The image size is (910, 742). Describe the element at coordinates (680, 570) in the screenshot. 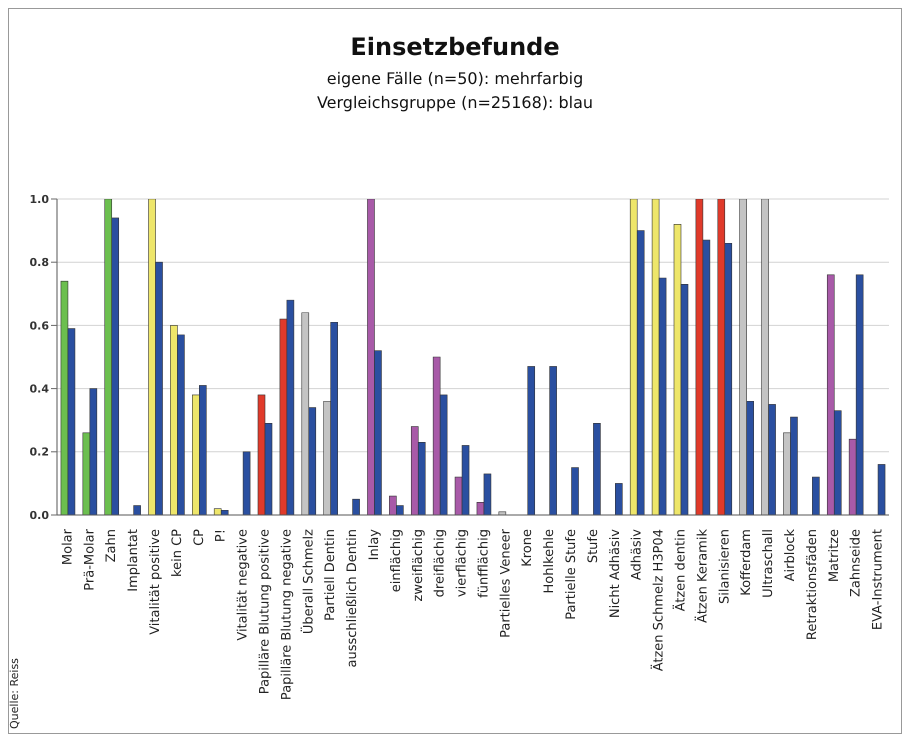

I see `x-tick-label: Ätzen dentin` at that location.